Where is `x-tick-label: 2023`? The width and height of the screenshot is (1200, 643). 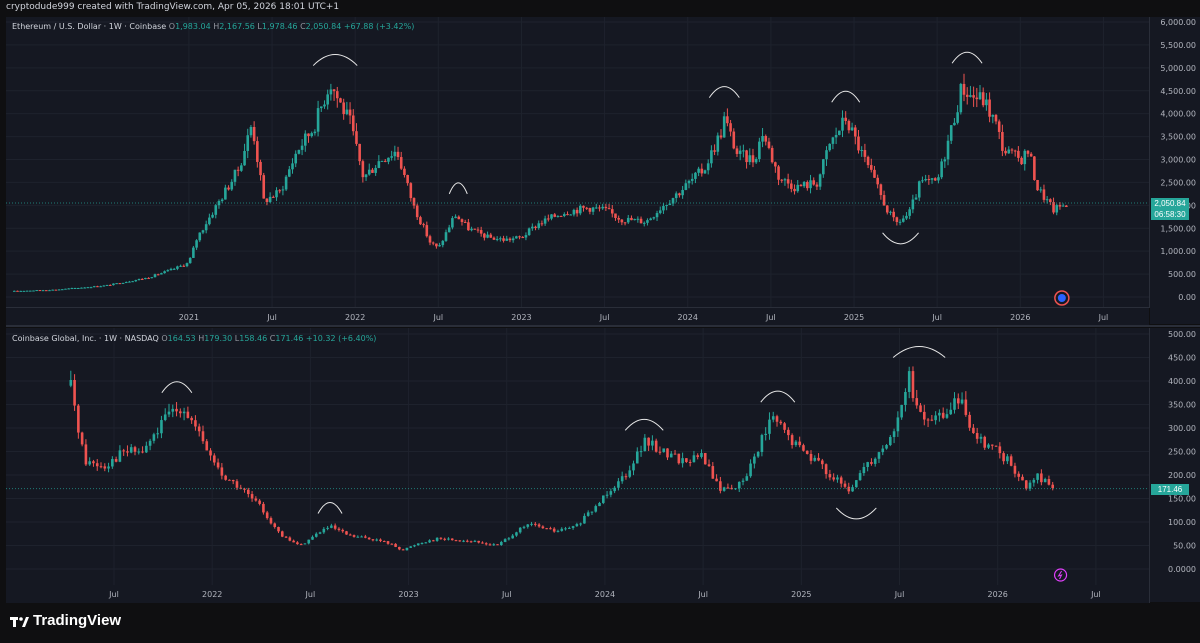 x-tick-label: 2023 is located at coordinates (521, 317).